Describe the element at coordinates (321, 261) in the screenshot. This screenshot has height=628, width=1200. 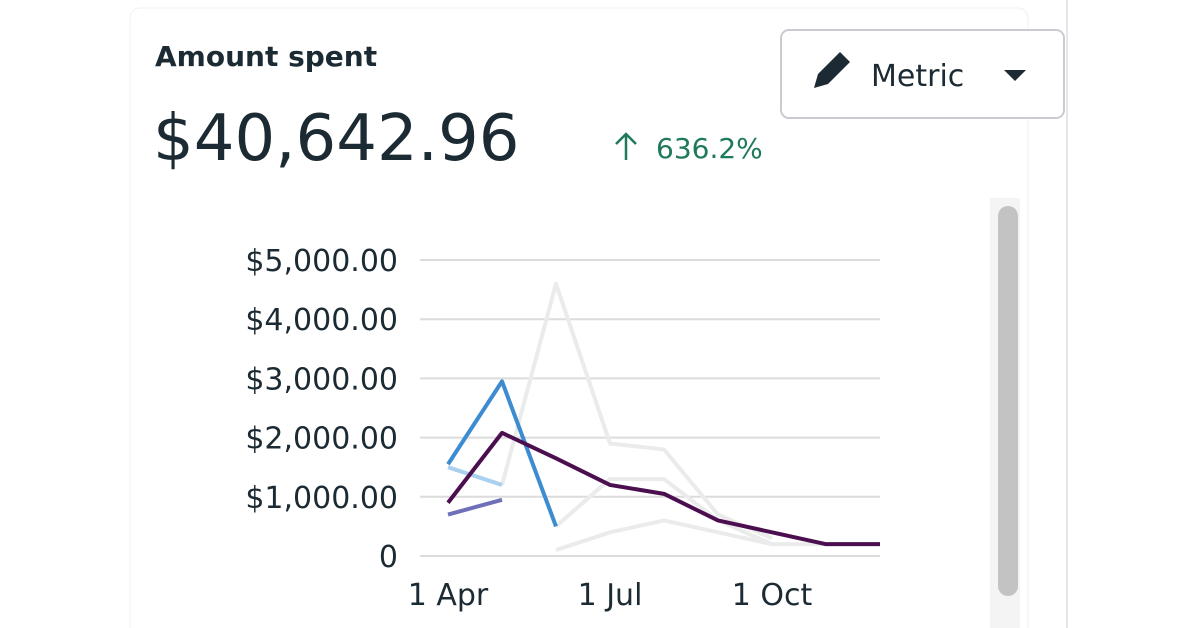
I see `y-tick-label: $5,000.00` at that location.